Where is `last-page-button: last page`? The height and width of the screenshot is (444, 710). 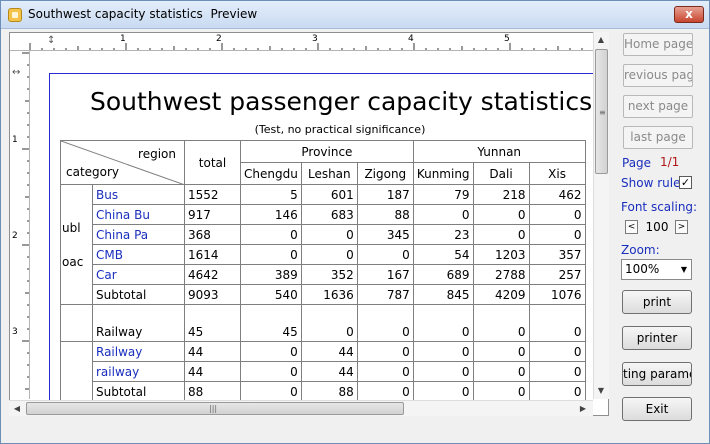 last-page-button: last page is located at coordinates (658, 137).